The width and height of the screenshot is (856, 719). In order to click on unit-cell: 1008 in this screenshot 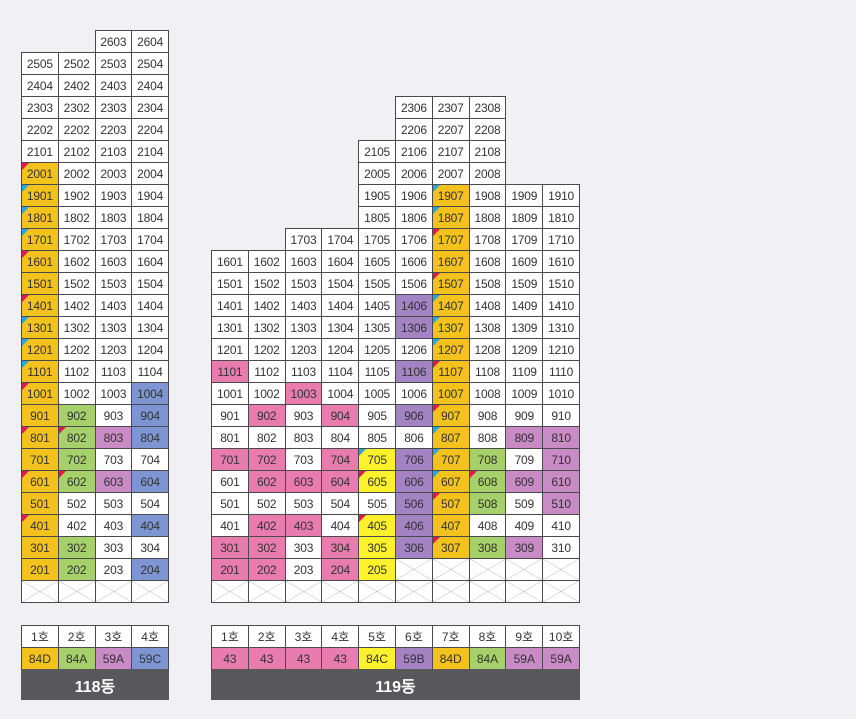, I will do `click(487, 393)`.